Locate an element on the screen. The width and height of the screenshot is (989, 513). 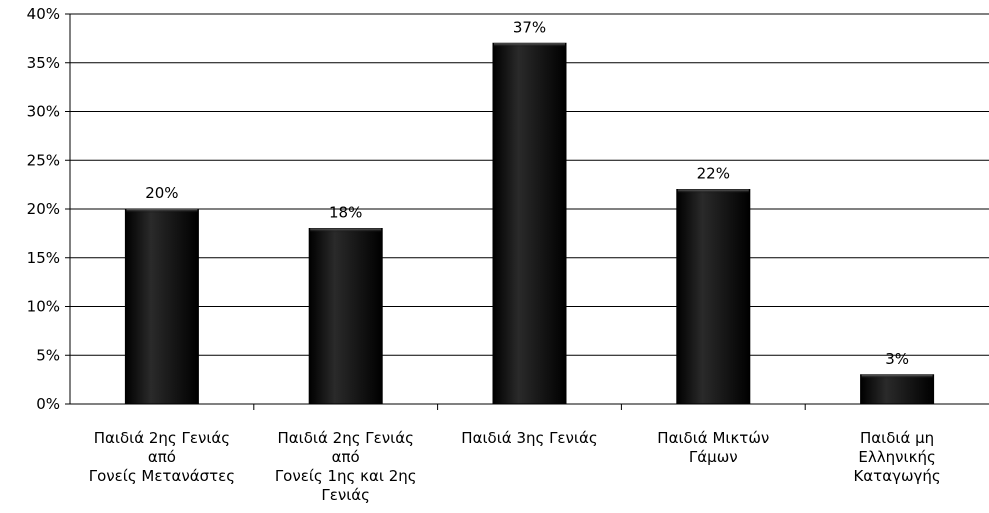
y-tick-label: 35% is located at coordinates (43, 63).